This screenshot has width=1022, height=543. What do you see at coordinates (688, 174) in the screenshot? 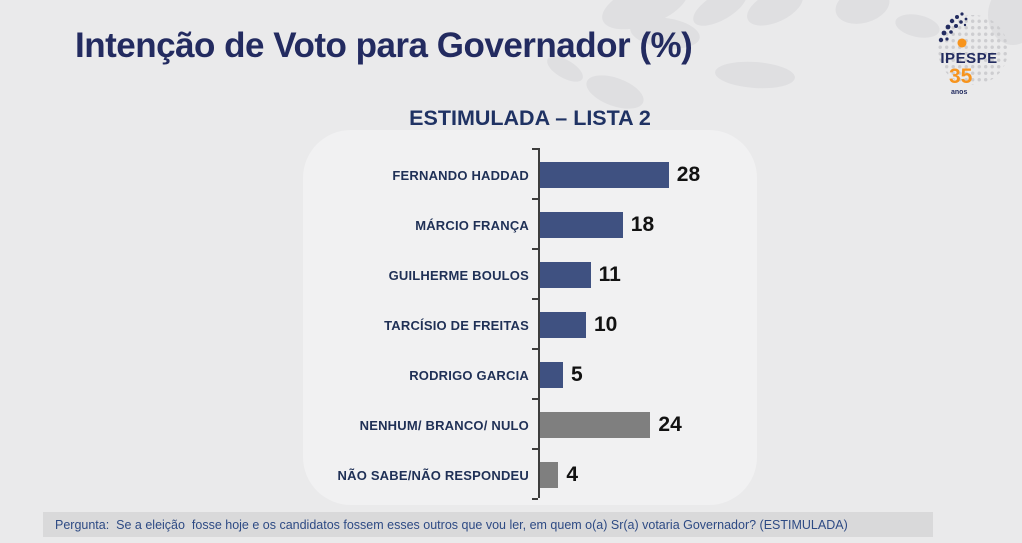
I see `value-label: 28` at bounding box center [688, 174].